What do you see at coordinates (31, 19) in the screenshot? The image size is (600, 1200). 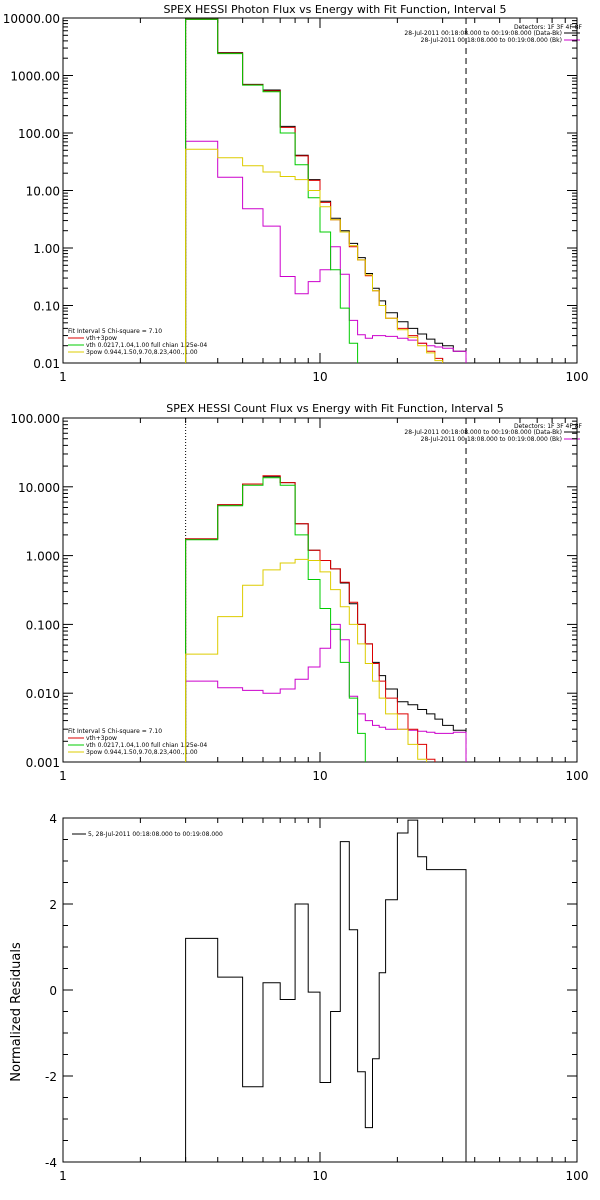 I see `y-tick-label: 10000.00` at bounding box center [31, 19].